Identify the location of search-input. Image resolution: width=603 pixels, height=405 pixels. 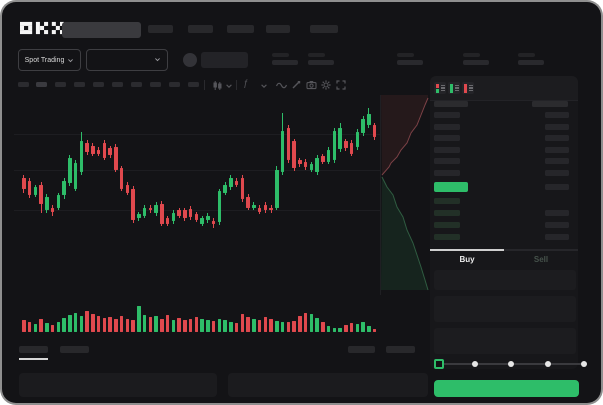
(101, 30).